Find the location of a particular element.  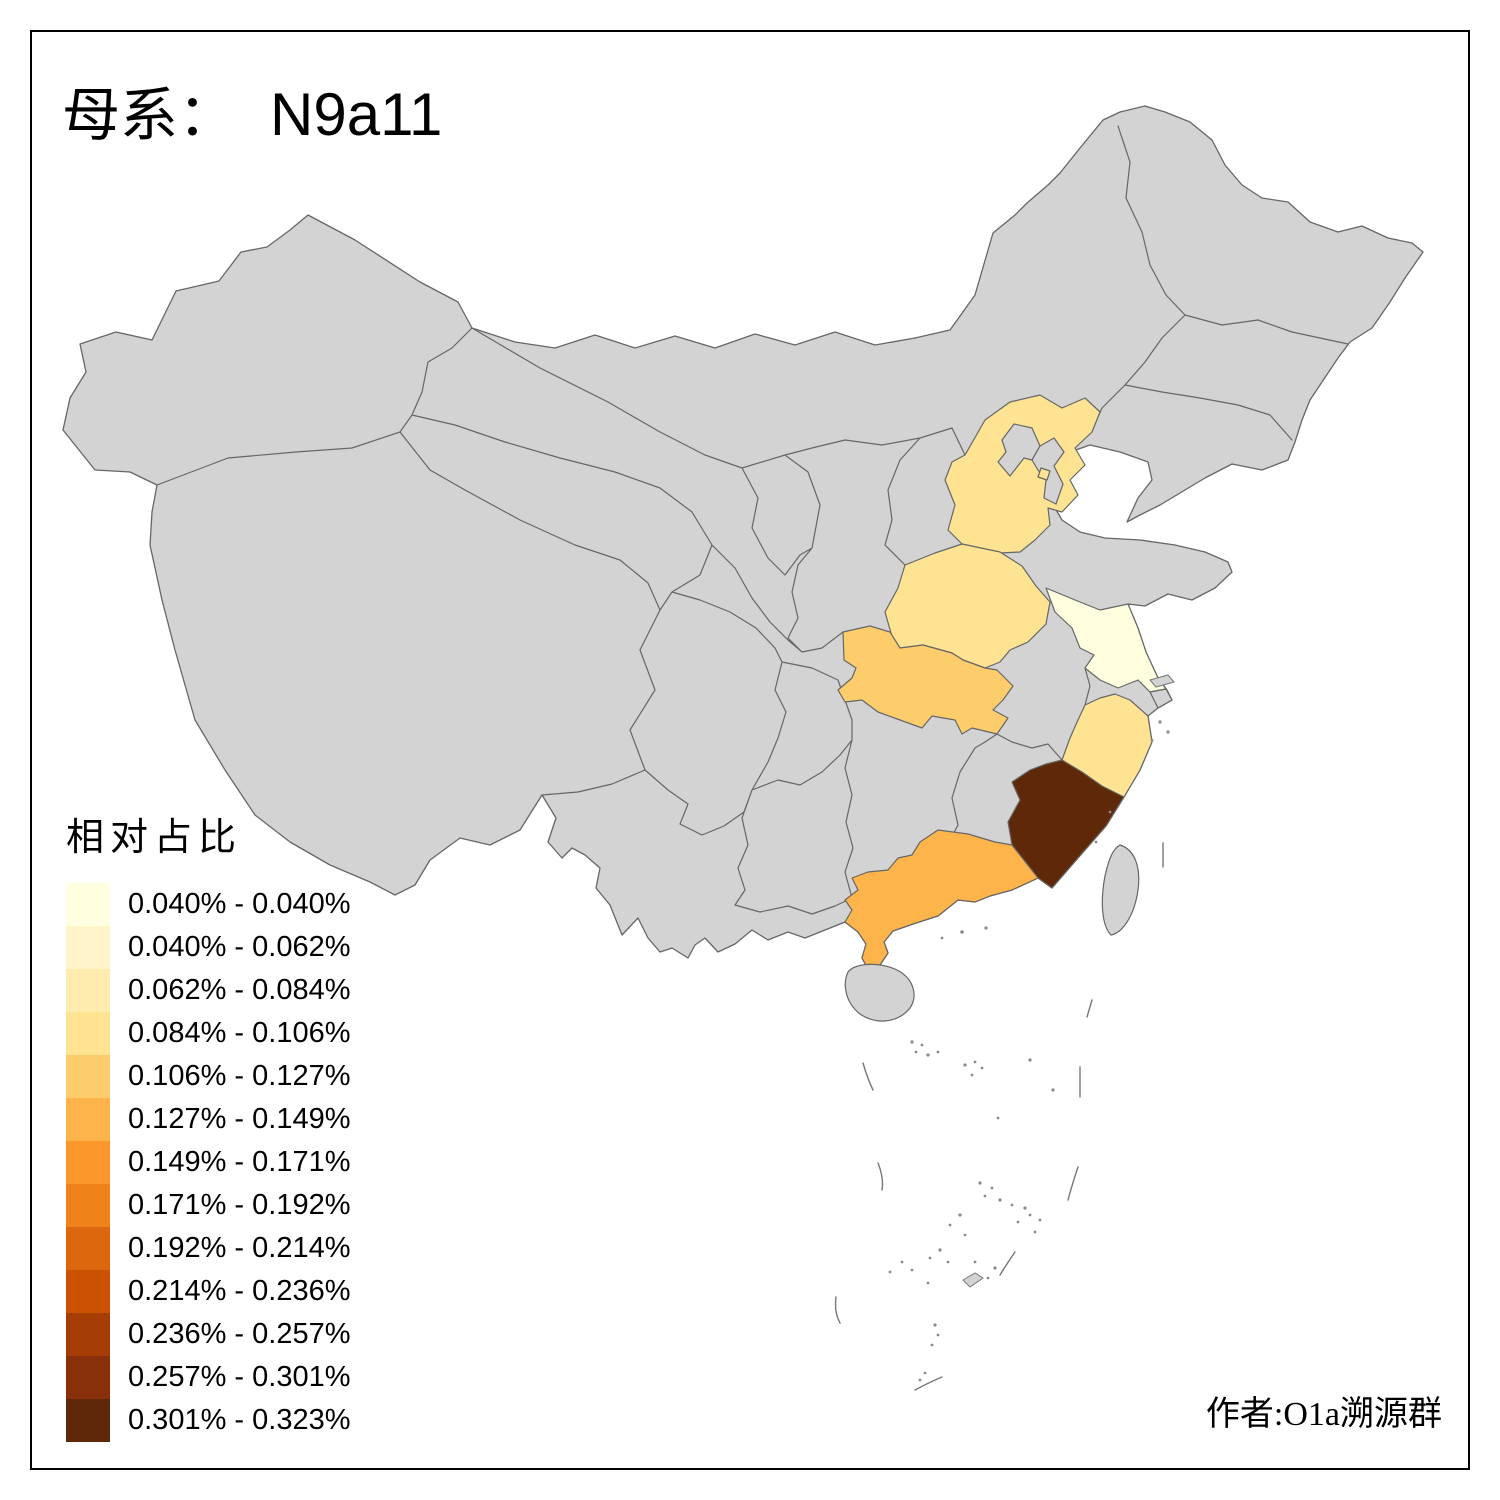

legend-range-label: 0.236% - 0.257% is located at coordinates (239, 1334).